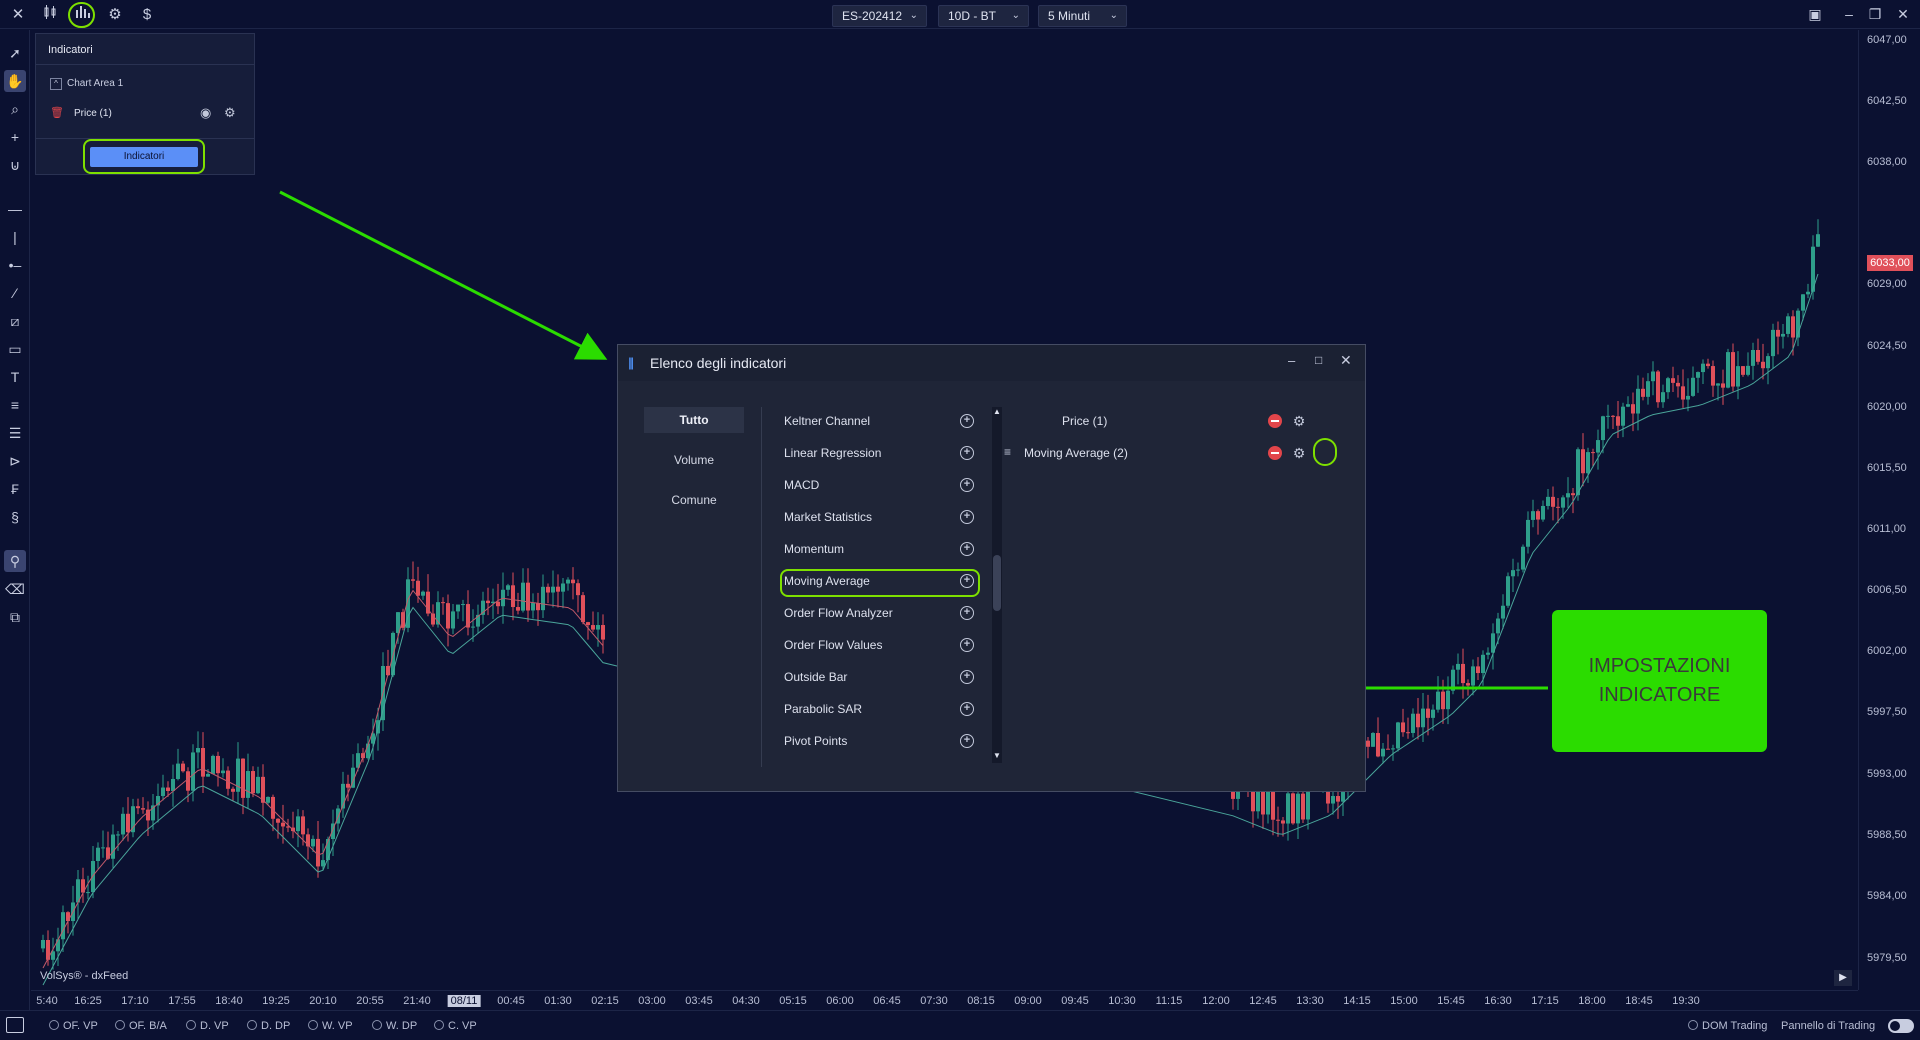  I want to click on indicator-momentum: Momentum +, so click(884, 549).